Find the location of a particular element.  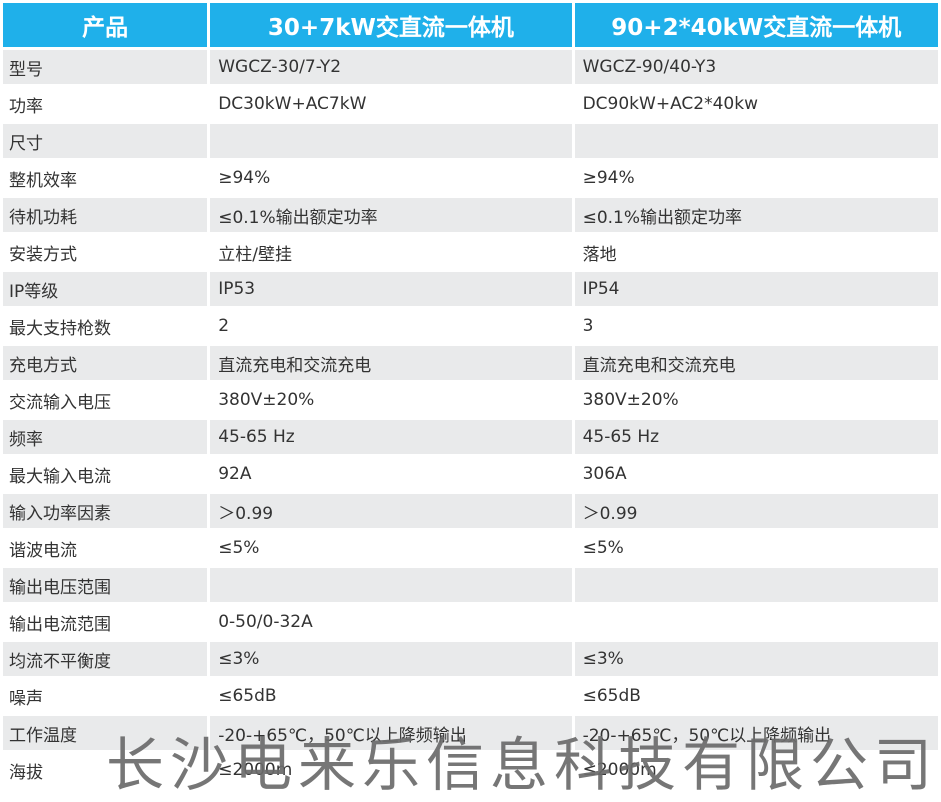

header-row: 产品 30+7kW交直流一体机 90+2*40kW交直流一体机 is located at coordinates (470, 25).